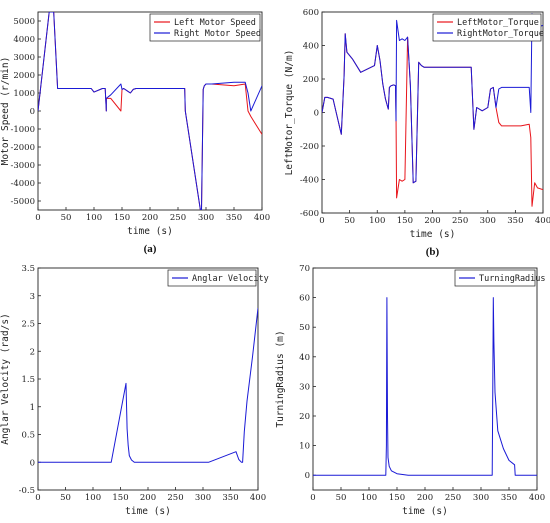 The height and width of the screenshot is (523, 550). What do you see at coordinates (215, 23) in the screenshot?
I see `legend-entry: Left Motor Speed` at bounding box center [215, 23].